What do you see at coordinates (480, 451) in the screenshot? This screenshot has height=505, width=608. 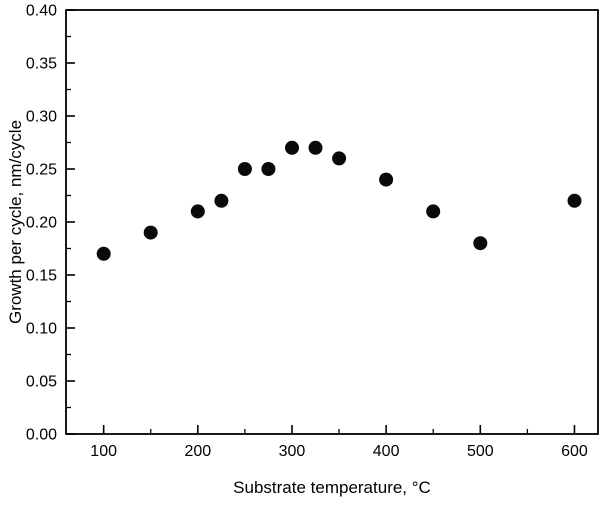 I see `x-tick-label: 500` at bounding box center [480, 451].